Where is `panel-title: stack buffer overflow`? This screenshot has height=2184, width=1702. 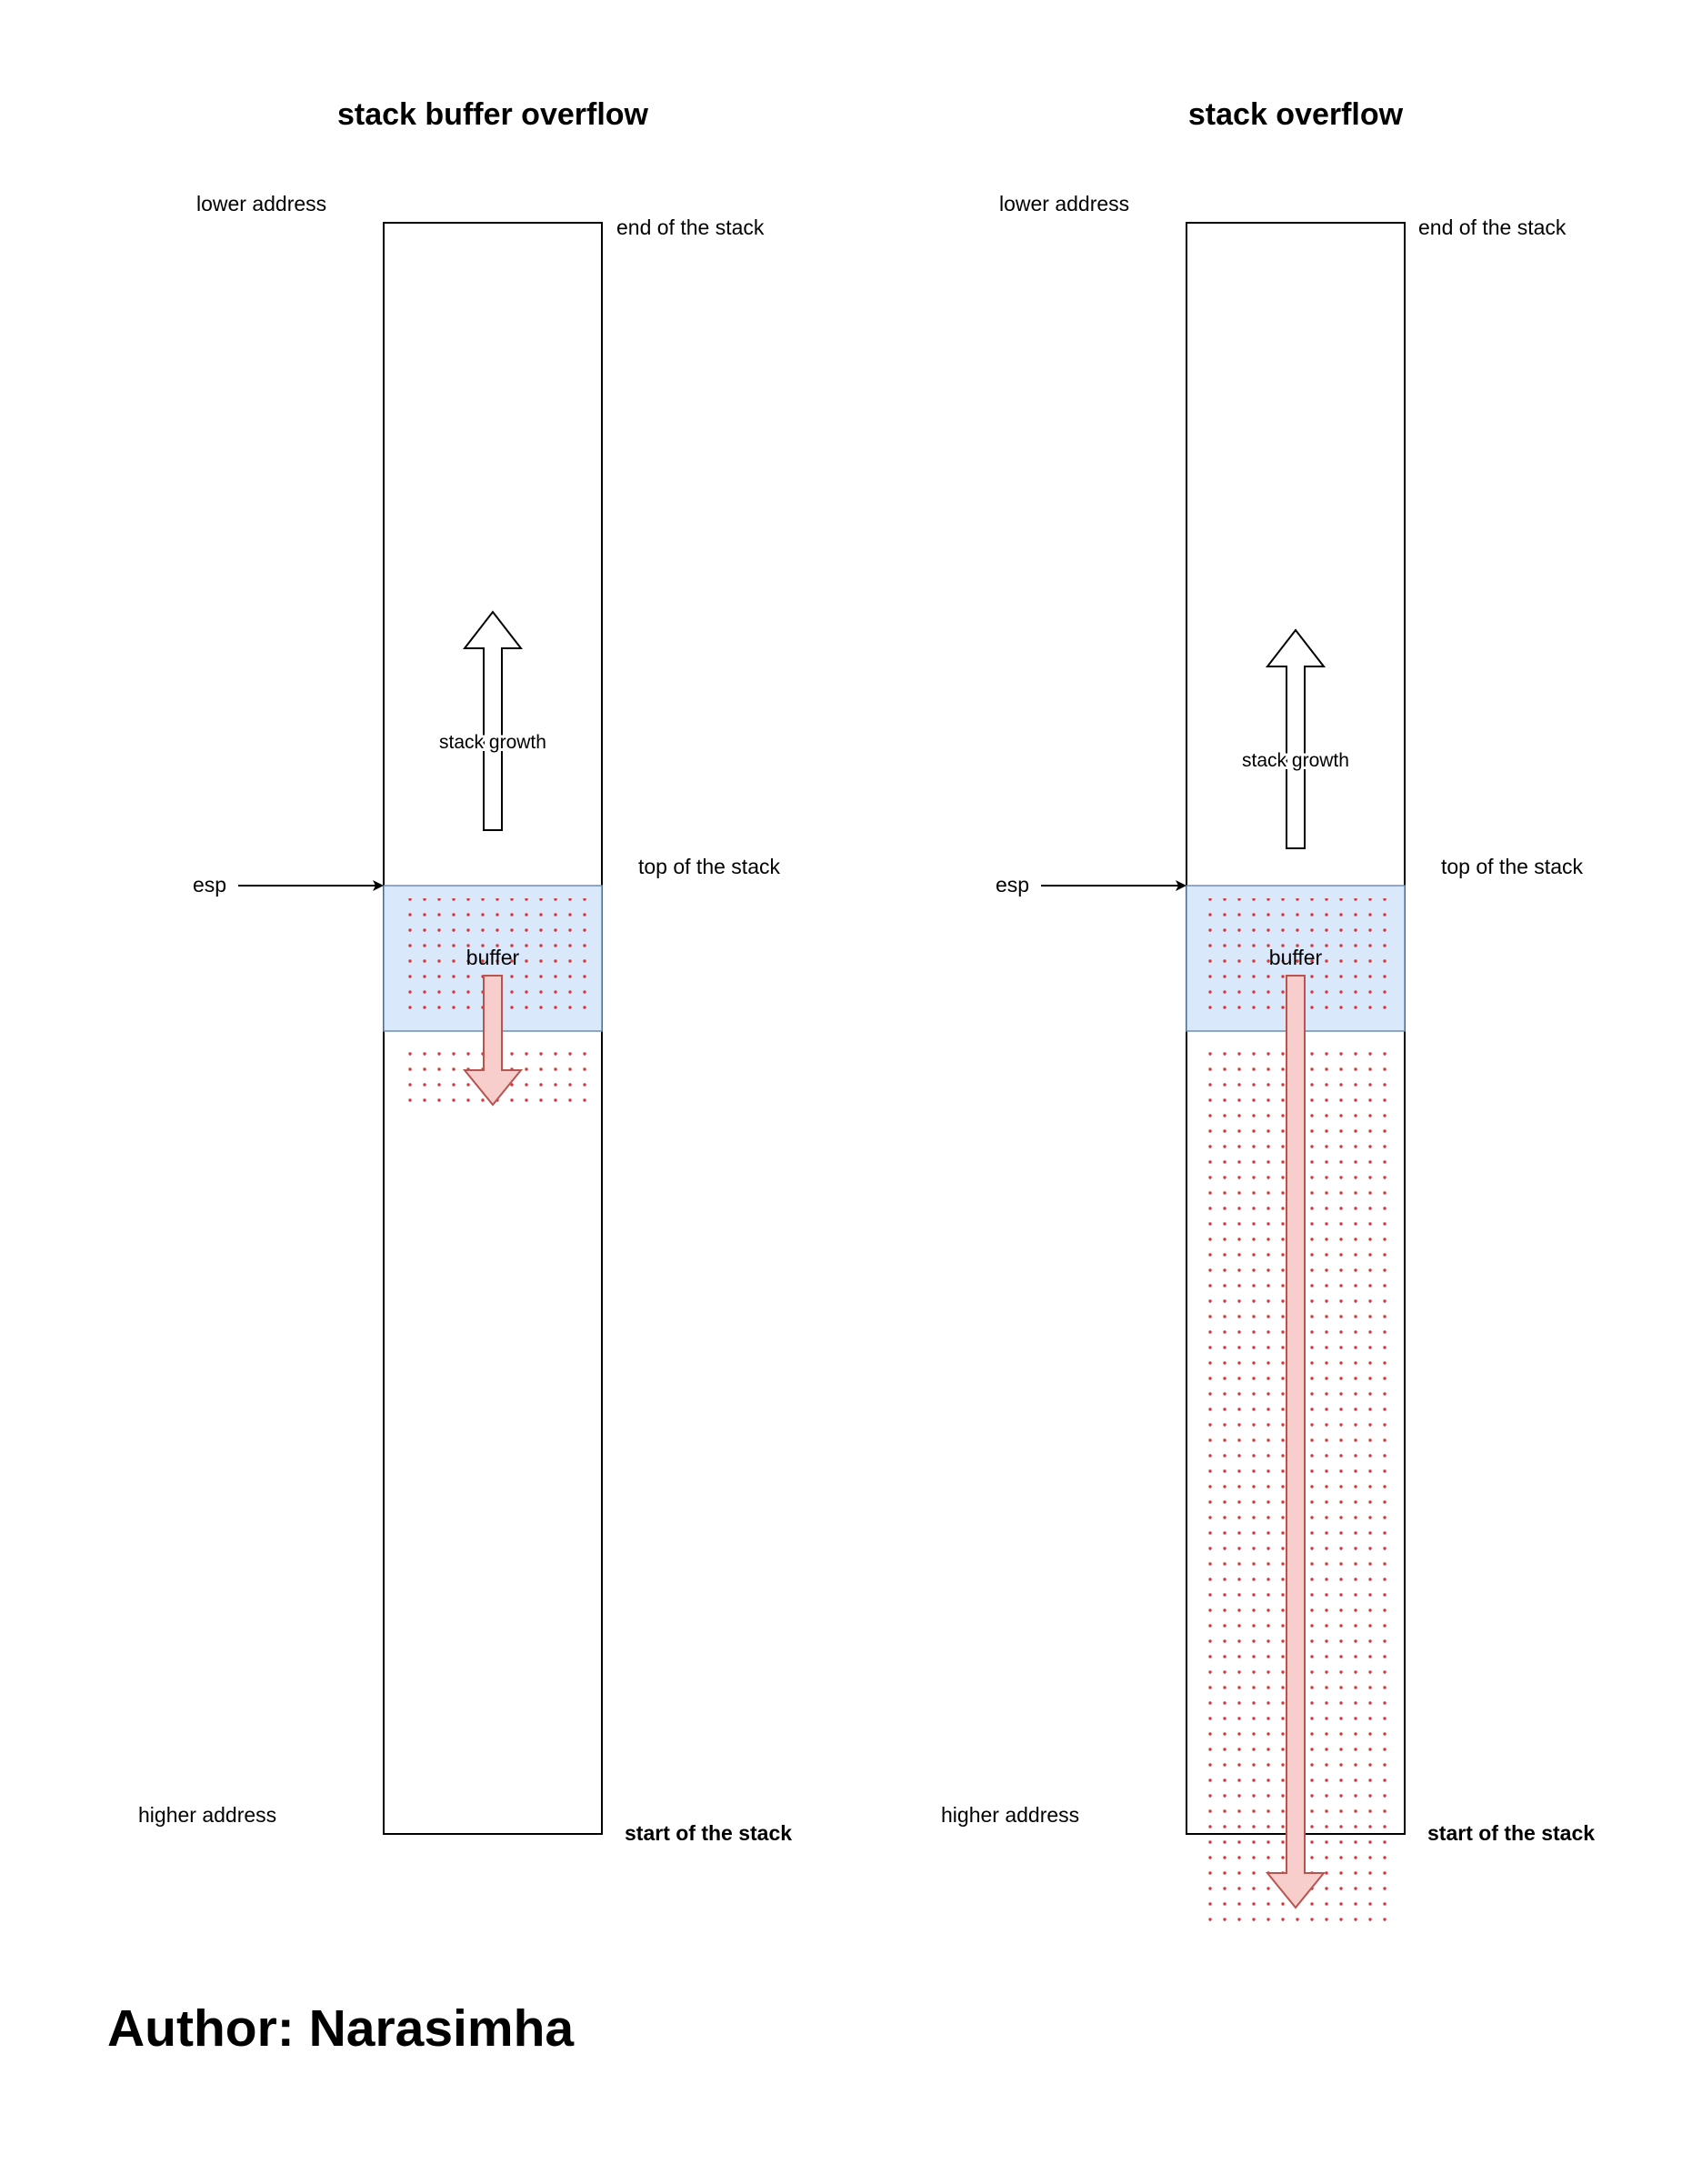 panel-title: stack buffer overflow is located at coordinates (493, 114).